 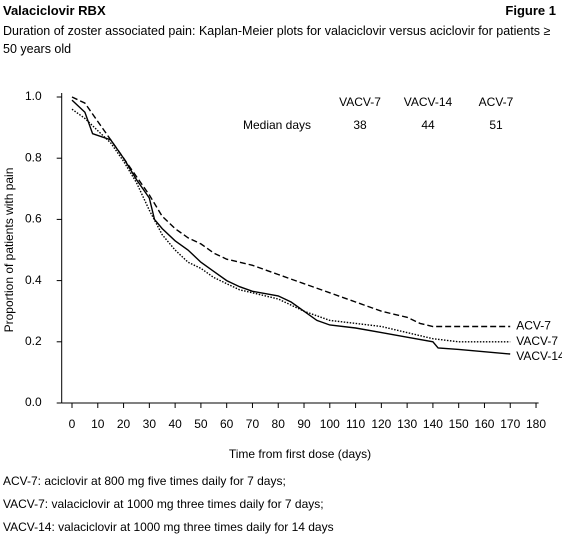 I want to click on median-value: 38, so click(x=360, y=125).